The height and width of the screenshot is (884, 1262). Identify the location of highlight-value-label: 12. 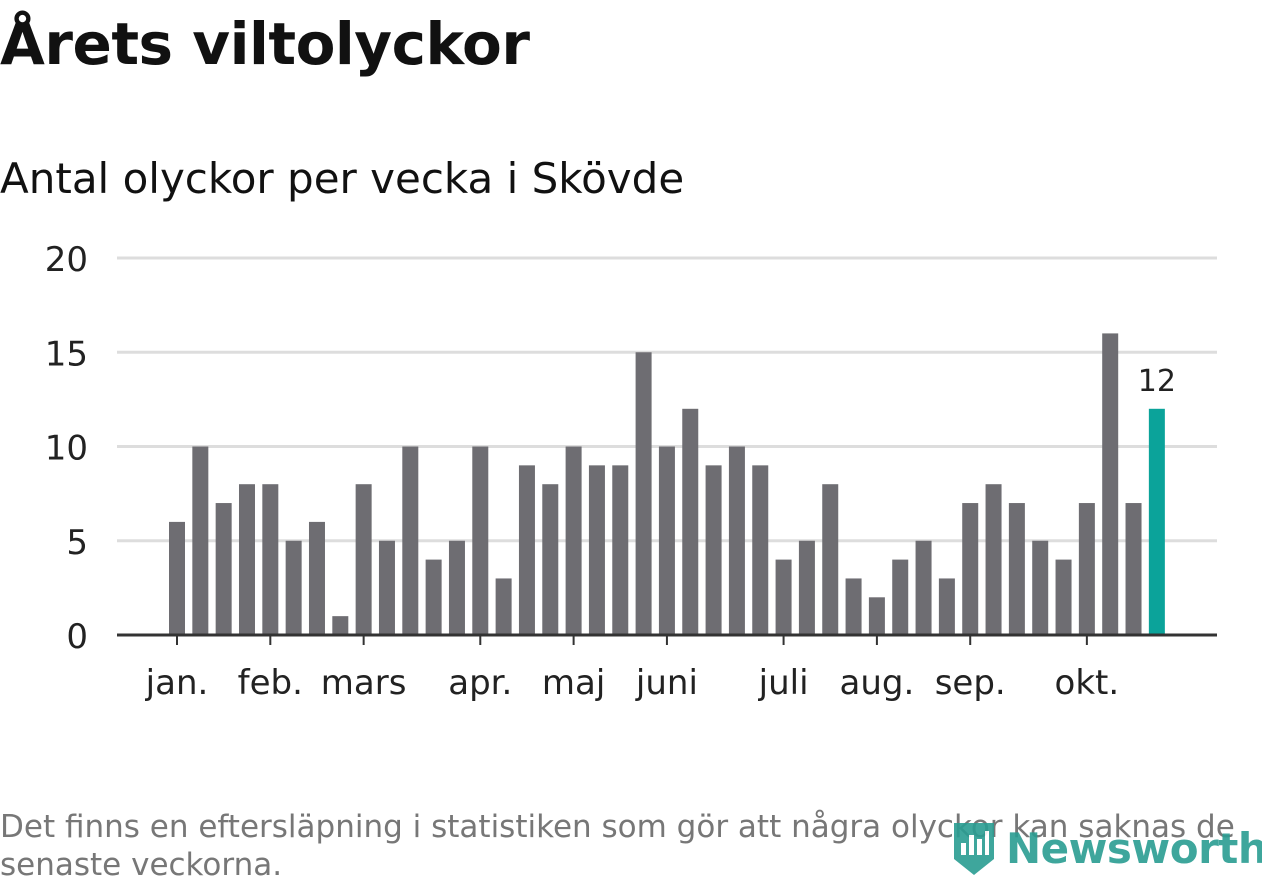
(1157, 381).